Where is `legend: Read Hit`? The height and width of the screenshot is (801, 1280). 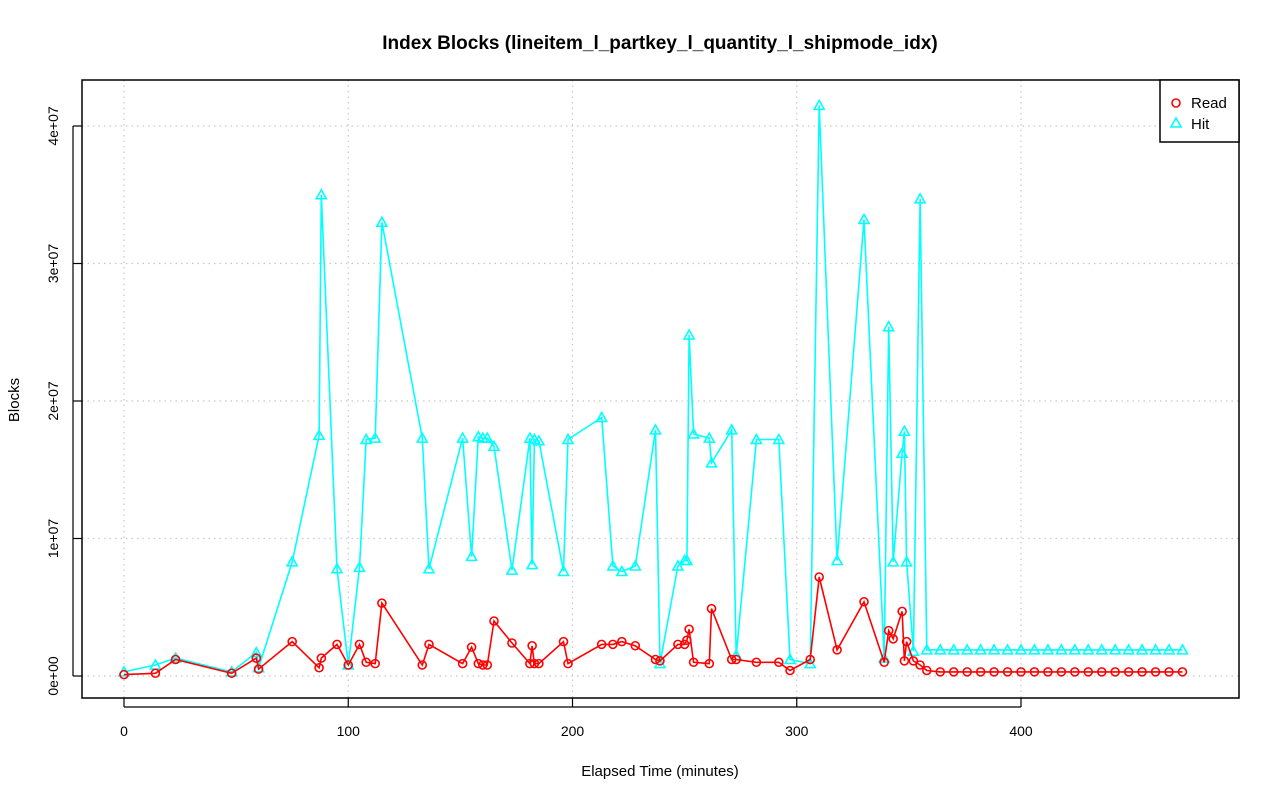 legend: Read Hit is located at coordinates (1199, 111).